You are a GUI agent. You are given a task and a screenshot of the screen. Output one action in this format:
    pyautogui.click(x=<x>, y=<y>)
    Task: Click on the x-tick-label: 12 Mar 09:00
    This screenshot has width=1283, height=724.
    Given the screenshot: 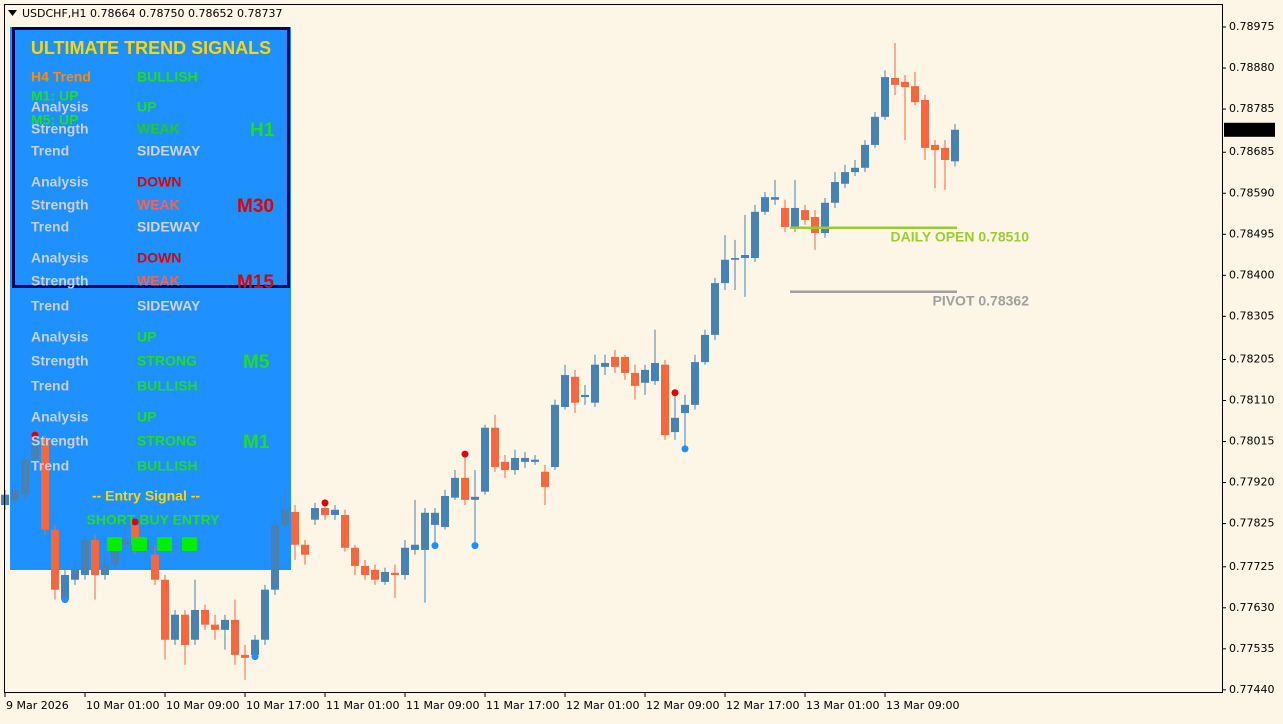 What is the action you would take?
    pyautogui.click(x=682, y=705)
    